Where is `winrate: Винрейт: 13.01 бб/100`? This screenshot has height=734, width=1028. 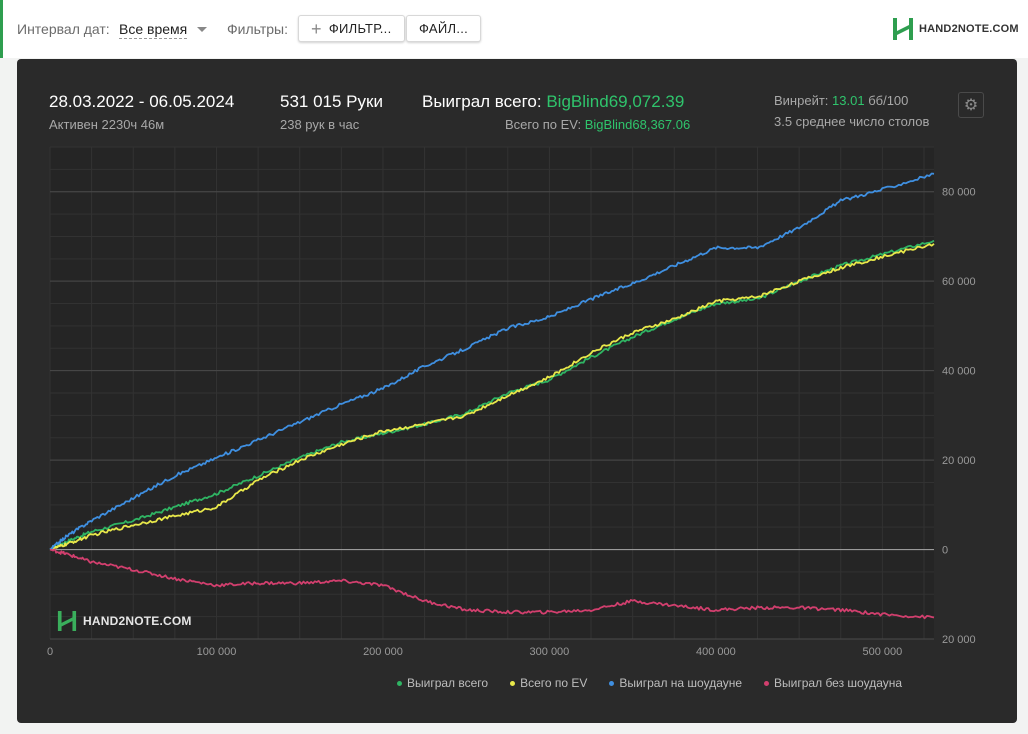
winrate: Винрейт: 13.01 бб/100 is located at coordinates (841, 100).